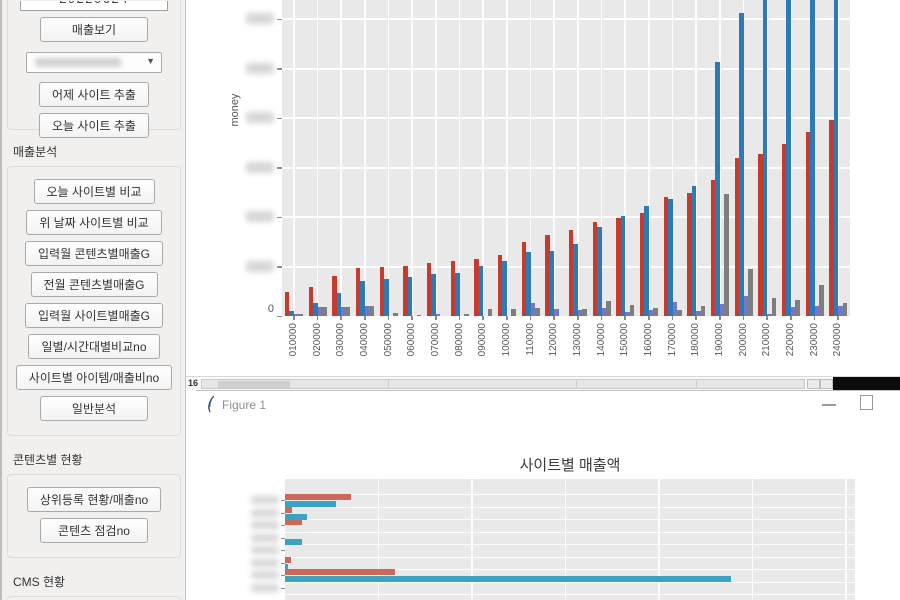  What do you see at coordinates (548, 405) in the screenshot?
I see `figure-window-titlebar: Figure 1` at bounding box center [548, 405].